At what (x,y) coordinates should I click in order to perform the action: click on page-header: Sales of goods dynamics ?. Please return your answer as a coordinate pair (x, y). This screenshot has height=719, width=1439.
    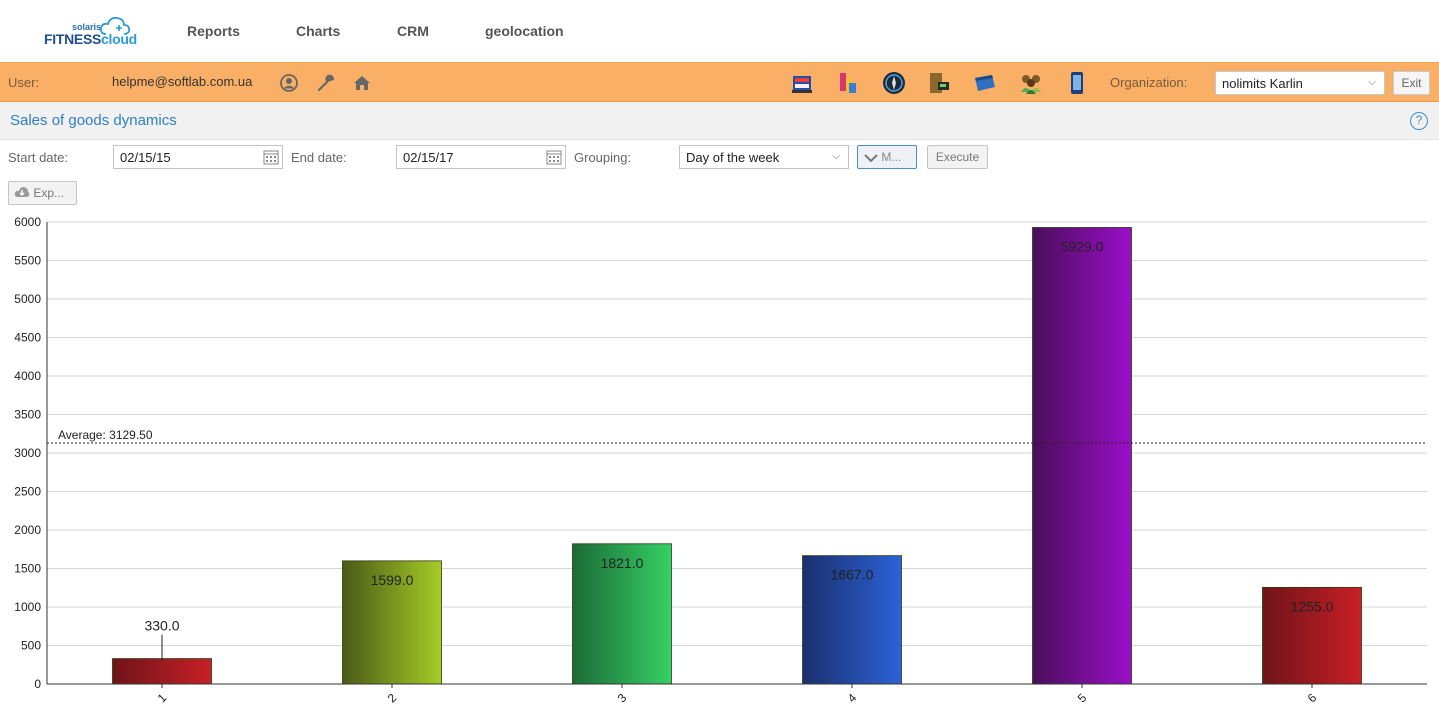
    Looking at the image, I should click on (719, 121).